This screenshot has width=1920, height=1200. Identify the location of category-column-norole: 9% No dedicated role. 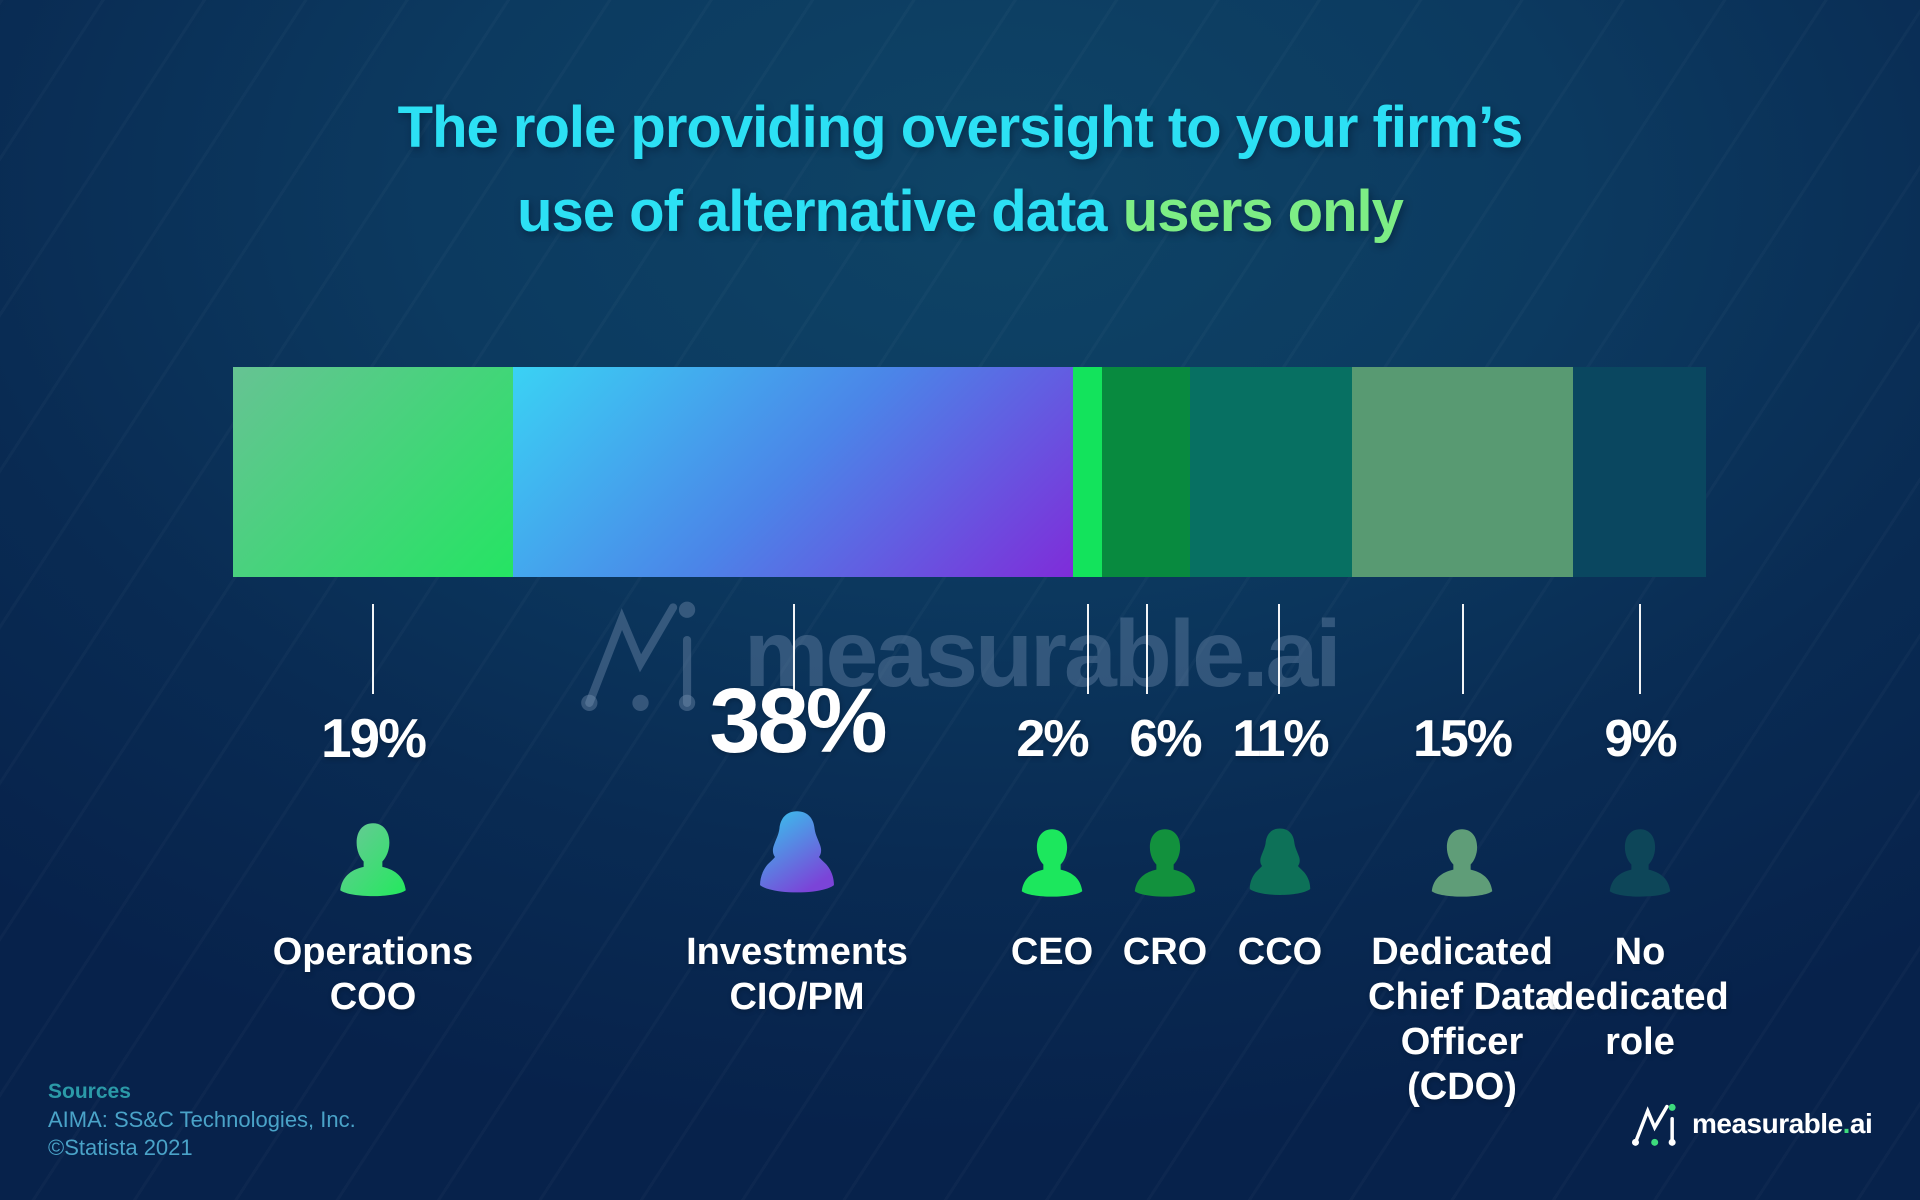
(1640, 877).